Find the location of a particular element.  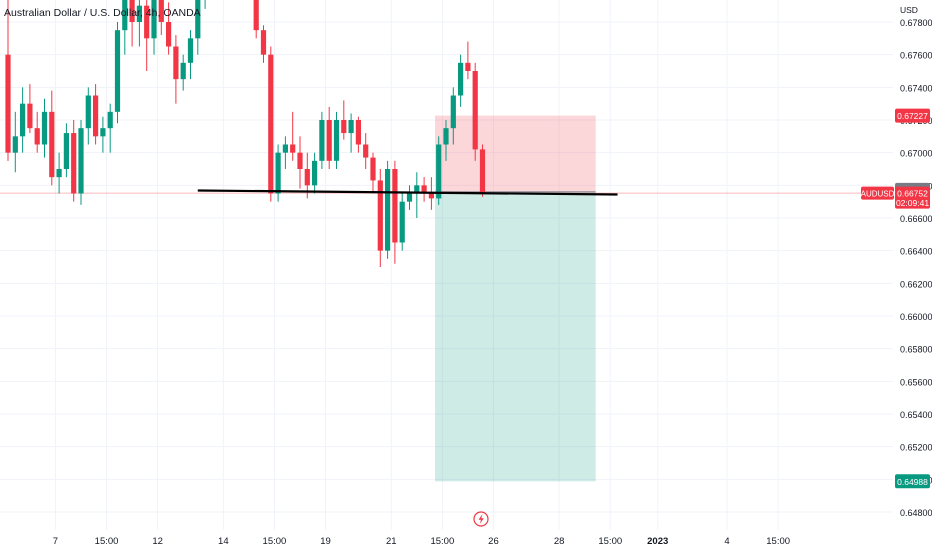

price-tick-label: 0.65400 is located at coordinates (916, 415).